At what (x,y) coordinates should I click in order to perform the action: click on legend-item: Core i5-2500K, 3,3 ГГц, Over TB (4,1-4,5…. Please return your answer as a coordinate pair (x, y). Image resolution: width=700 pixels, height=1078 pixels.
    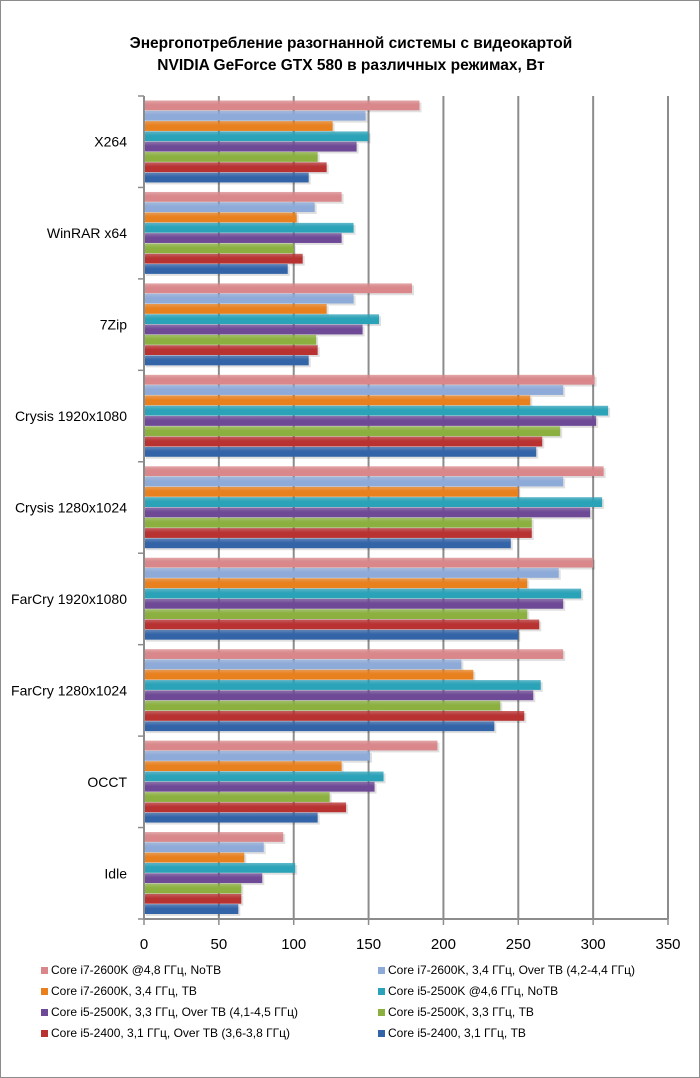
    Looking at the image, I should click on (209, 1012).